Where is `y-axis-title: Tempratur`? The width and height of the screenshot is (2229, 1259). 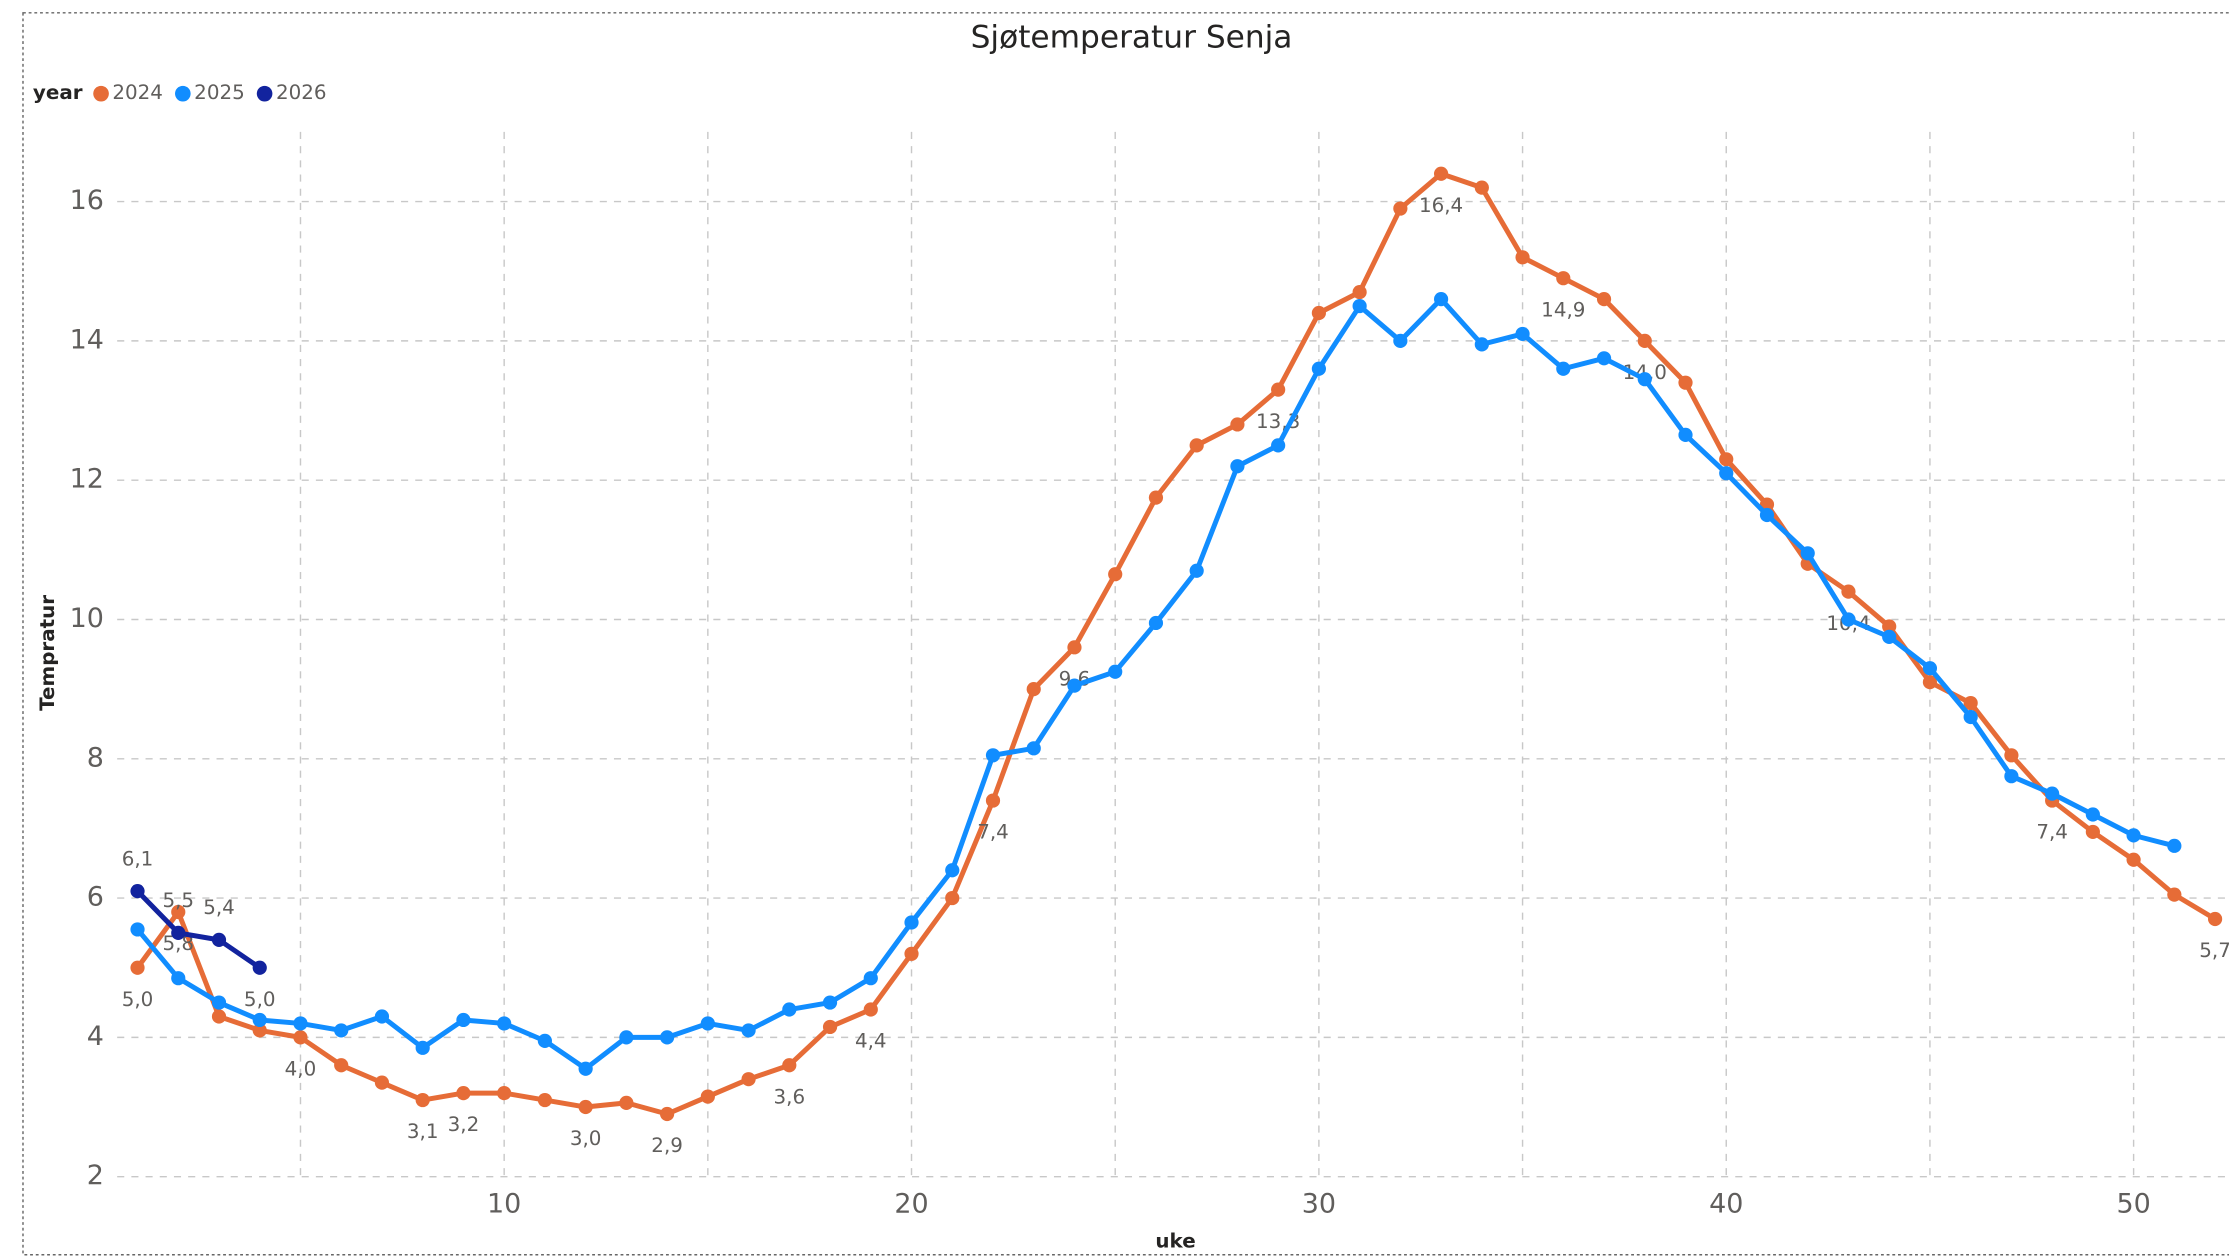 y-axis-title: Tempratur is located at coordinates (47, 653).